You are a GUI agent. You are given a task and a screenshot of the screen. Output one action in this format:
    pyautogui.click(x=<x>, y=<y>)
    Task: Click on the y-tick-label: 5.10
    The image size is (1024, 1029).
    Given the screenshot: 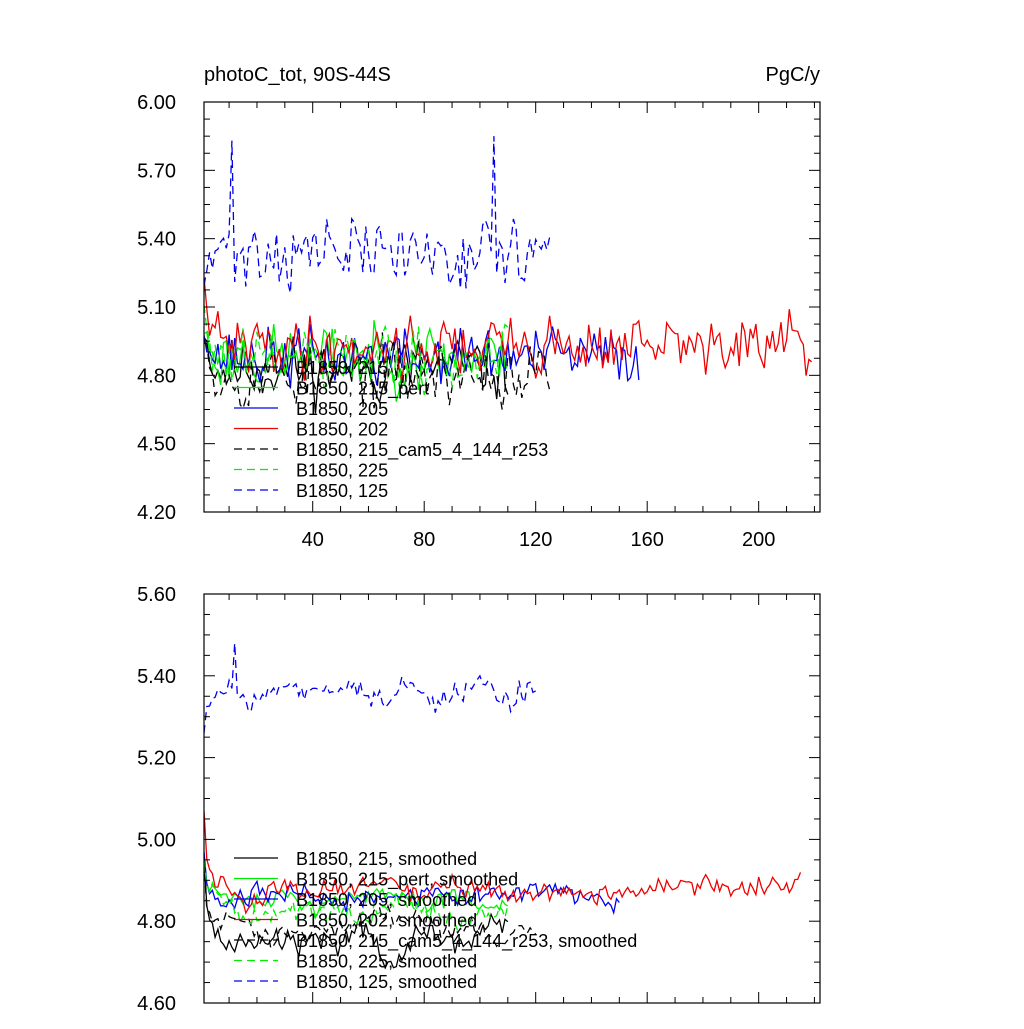 What is the action you would take?
    pyautogui.click(x=156, y=308)
    